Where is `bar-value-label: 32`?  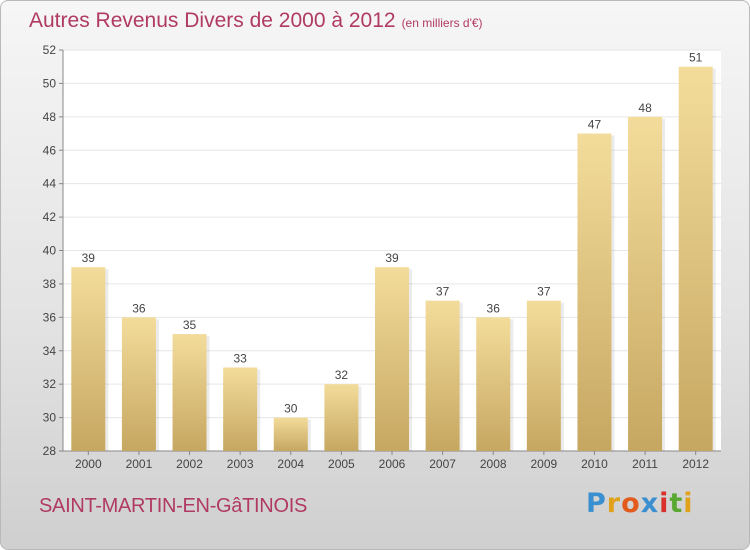 bar-value-label: 32 is located at coordinates (342, 375).